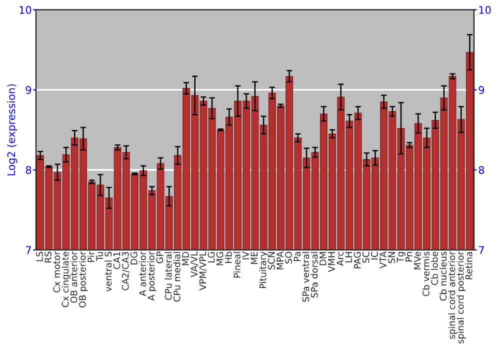  What do you see at coordinates (306, 277) in the screenshot?
I see `x-tick-label: SPa ventral` at bounding box center [306, 277].